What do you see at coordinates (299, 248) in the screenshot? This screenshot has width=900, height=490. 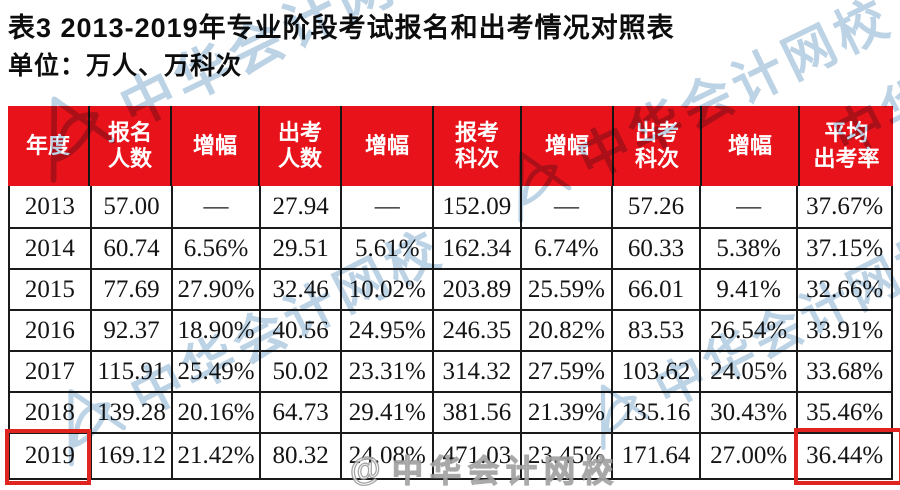 I see `data-cell: 29.51` at bounding box center [299, 248].